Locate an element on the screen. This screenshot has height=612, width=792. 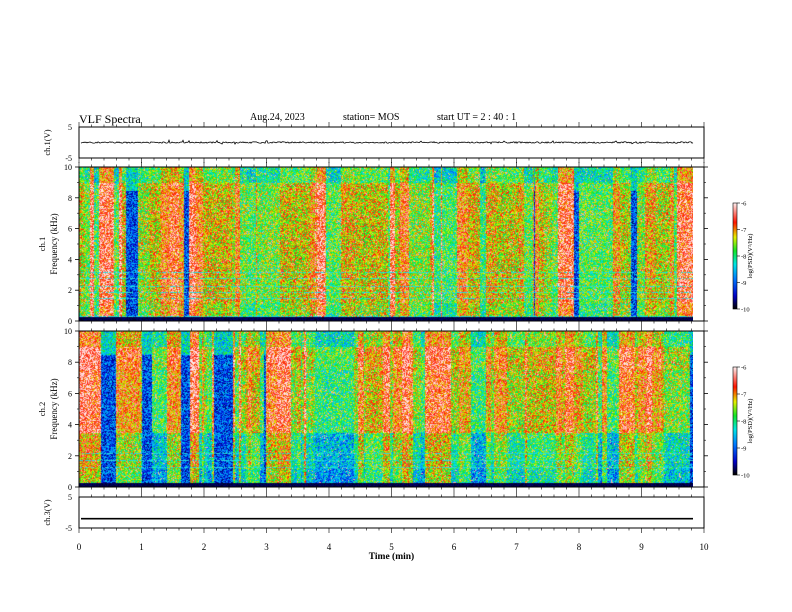
ylabel: ch.3(V) is located at coordinates (47, 512).